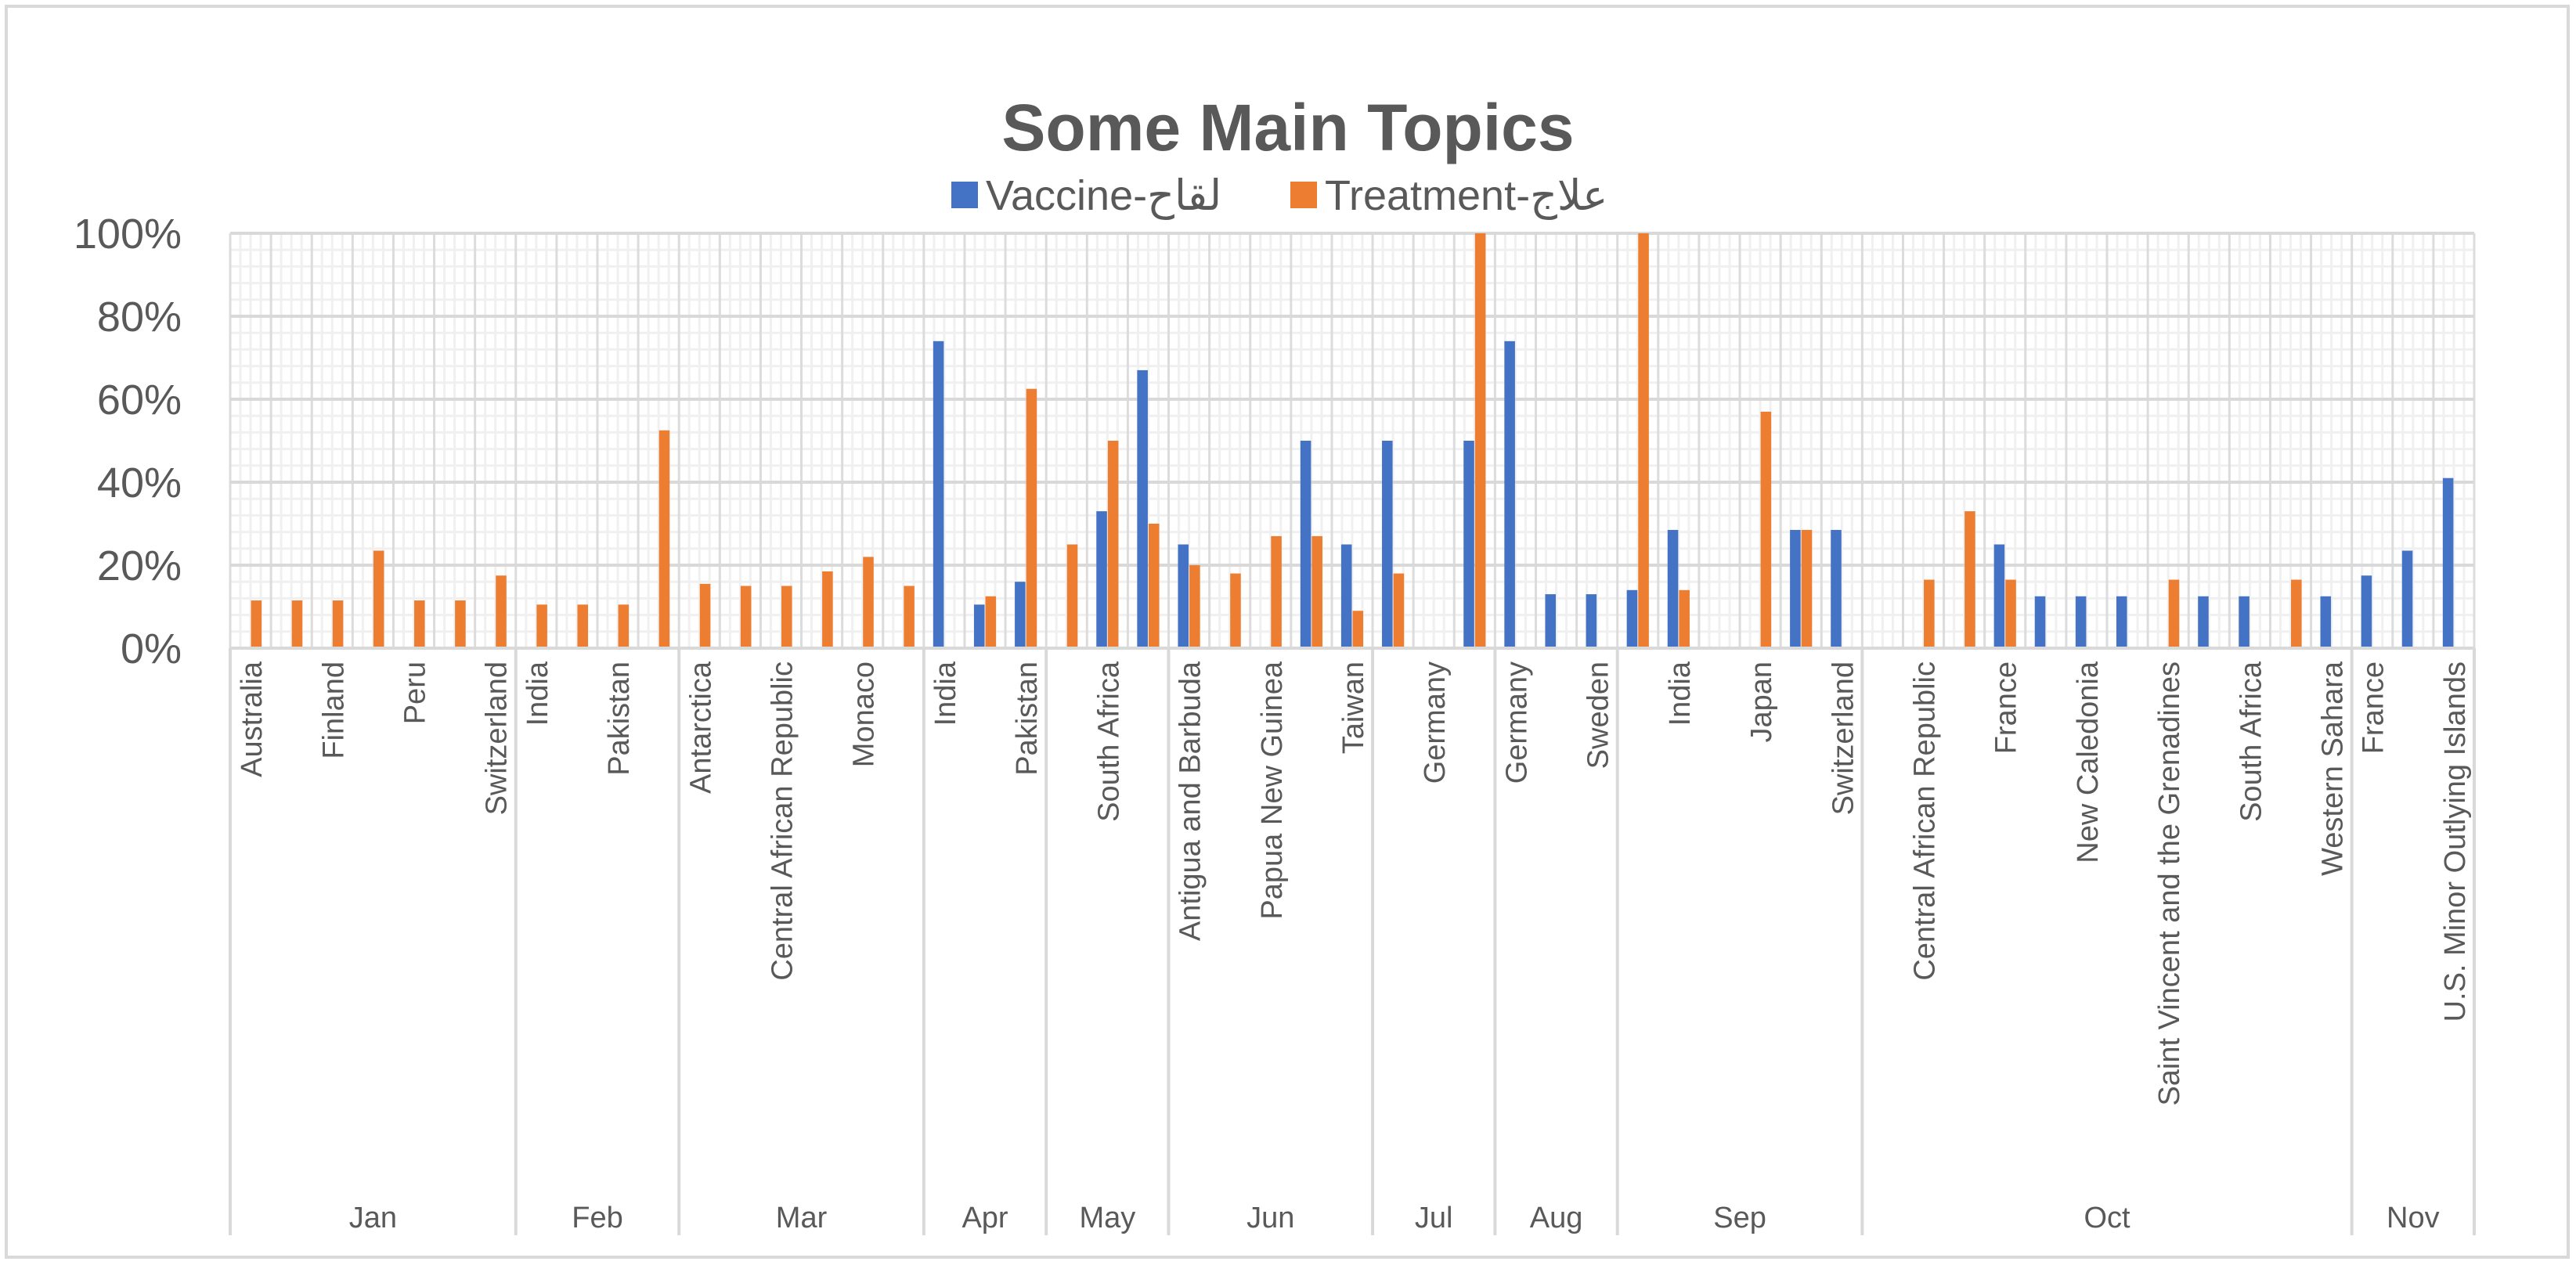 This screenshot has height=1265, width=2576. What do you see at coordinates (139, 483) in the screenshot?
I see `y-tick-label: 40%` at bounding box center [139, 483].